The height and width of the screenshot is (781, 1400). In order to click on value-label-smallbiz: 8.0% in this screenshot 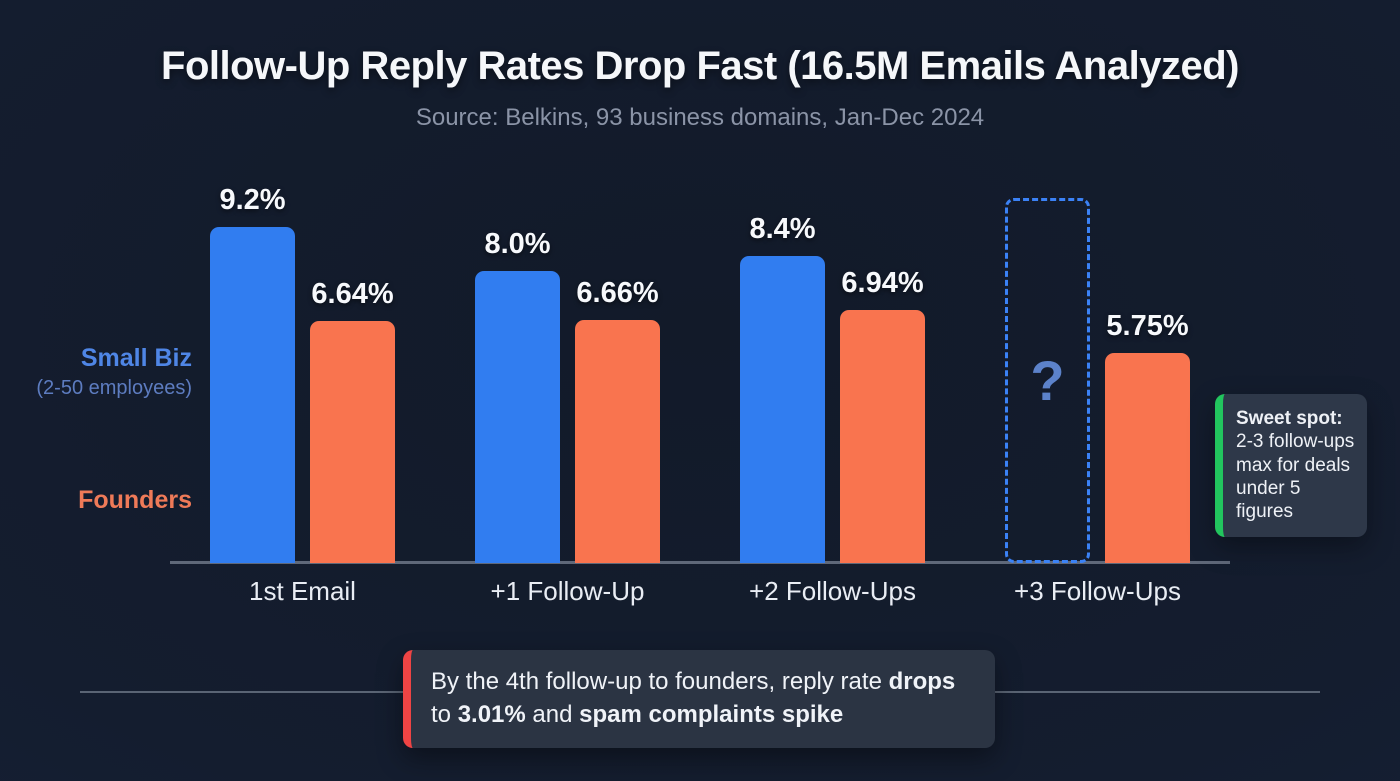, I will do `click(517, 244)`.